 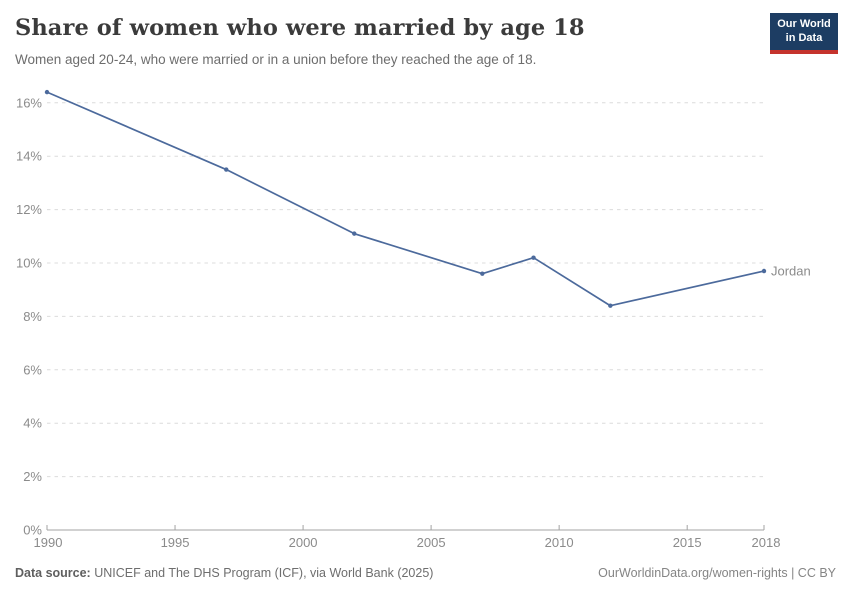 I want to click on y-tick-label: 12%, so click(x=29, y=209).